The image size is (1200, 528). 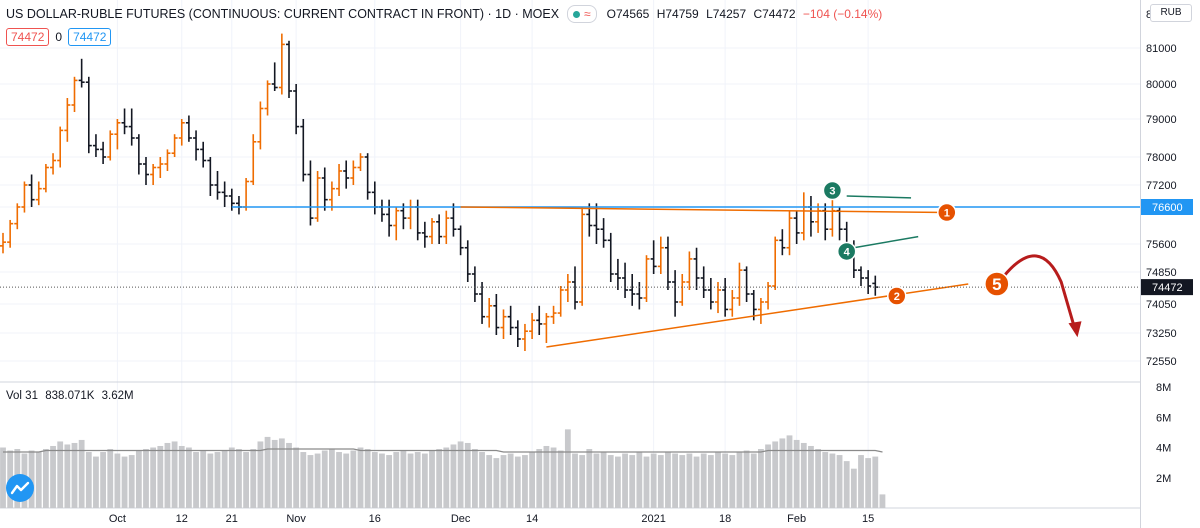 What do you see at coordinates (879, 197) in the screenshot?
I see `green-line-top` at bounding box center [879, 197].